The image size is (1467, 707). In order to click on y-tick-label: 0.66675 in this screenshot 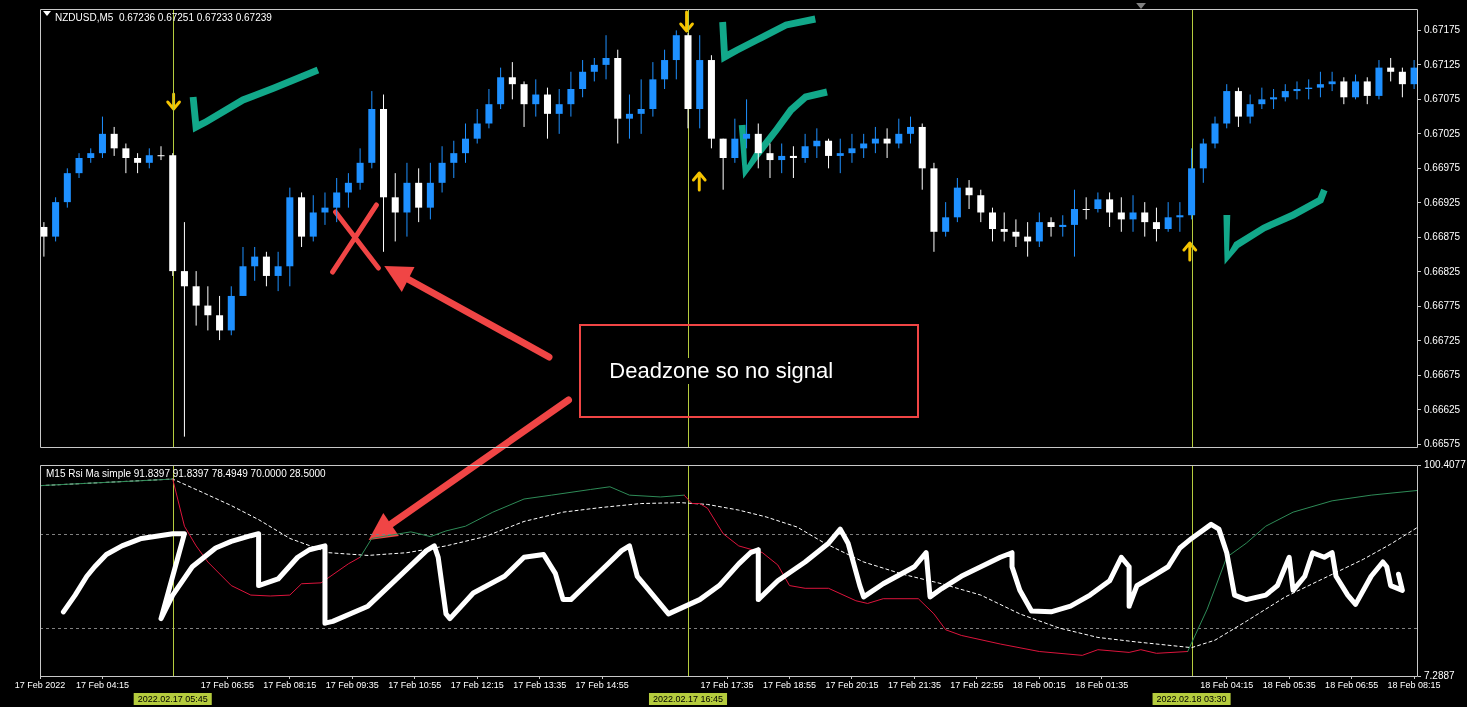, I will do `click(1442, 375)`.